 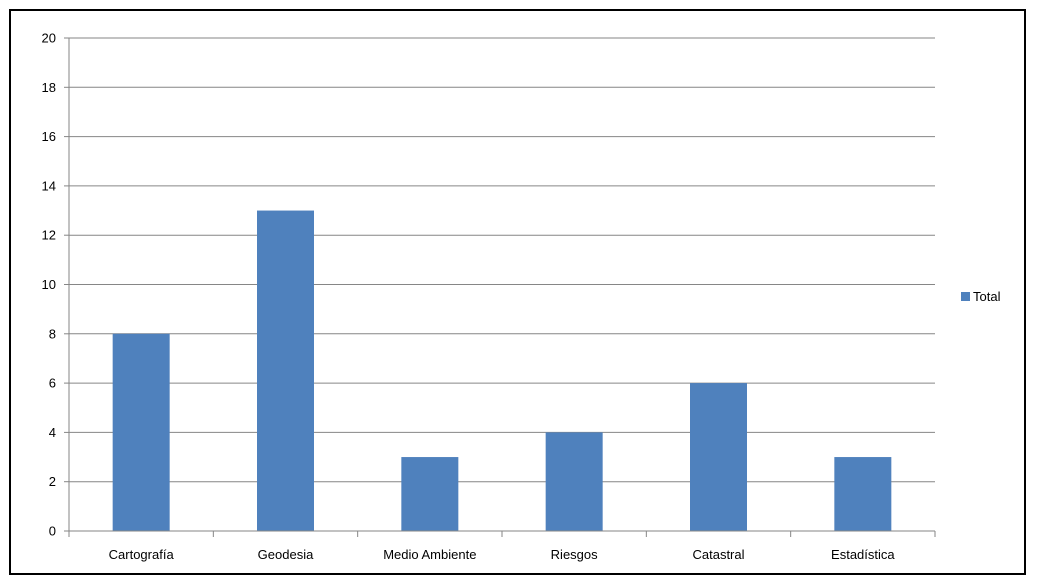 What do you see at coordinates (49, 136) in the screenshot?
I see `y-tick-label: 16` at bounding box center [49, 136].